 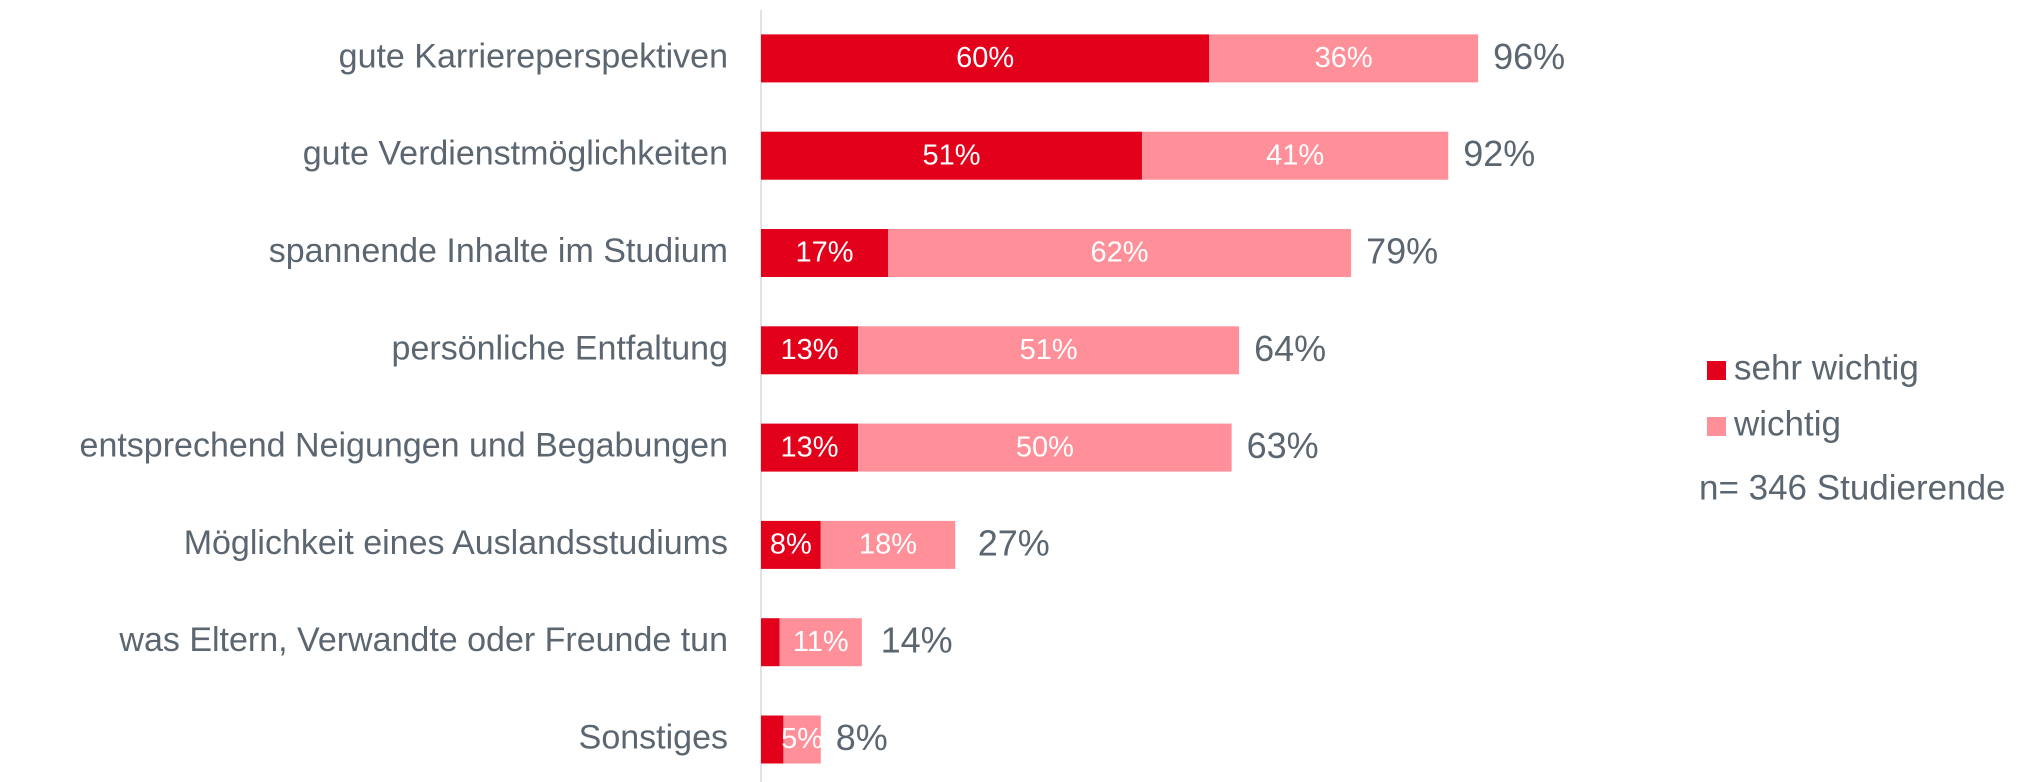 I want to click on category-label: spannende Inhalte im Studium, so click(x=498, y=251).